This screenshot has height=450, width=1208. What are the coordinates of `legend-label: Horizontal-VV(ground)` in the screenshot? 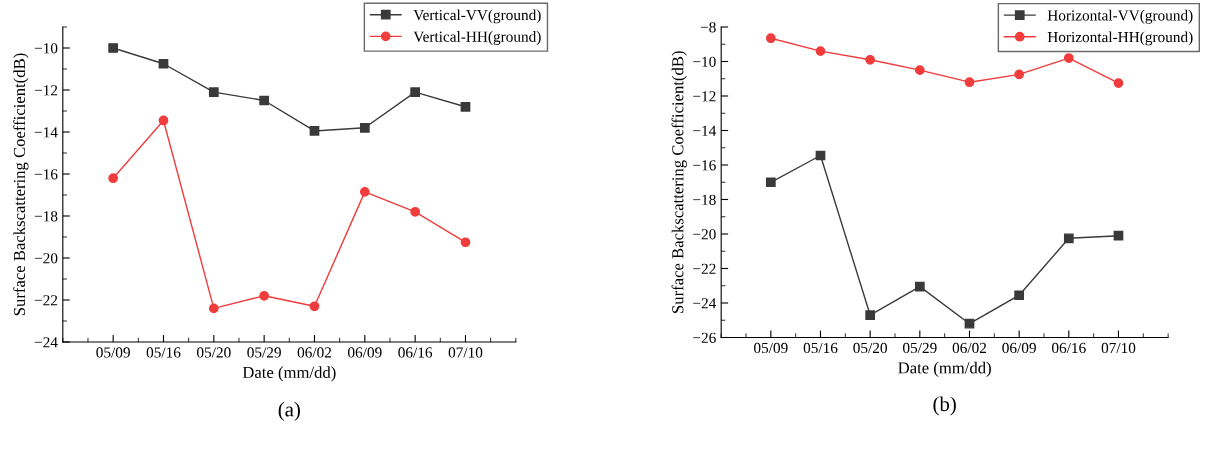 It's located at (1120, 16).